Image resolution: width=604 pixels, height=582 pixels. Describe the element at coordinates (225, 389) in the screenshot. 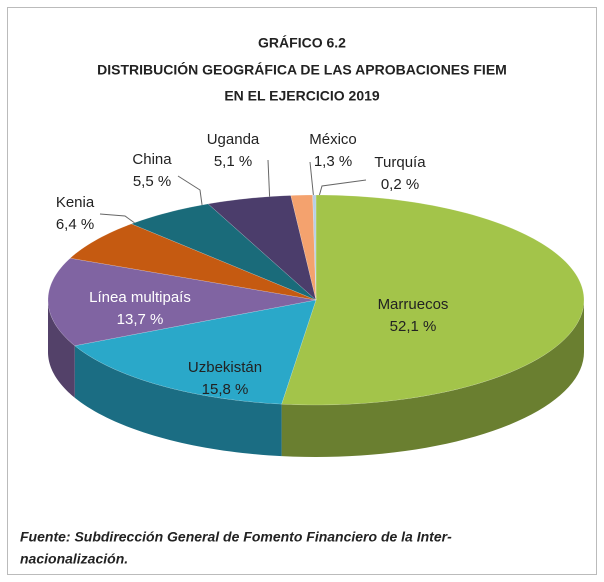

I see `slice-value-label: 15,8 %` at that location.